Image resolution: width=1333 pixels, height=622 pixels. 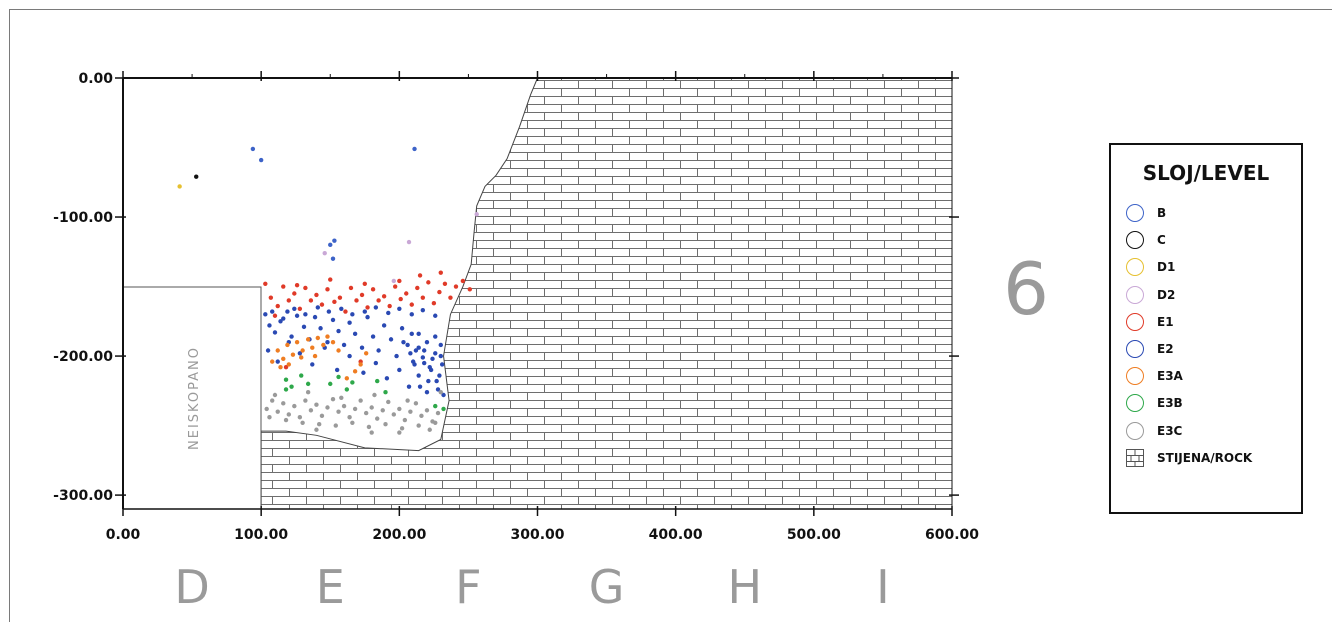 I want to click on legend-item-b: B, so click(x=1146, y=213).